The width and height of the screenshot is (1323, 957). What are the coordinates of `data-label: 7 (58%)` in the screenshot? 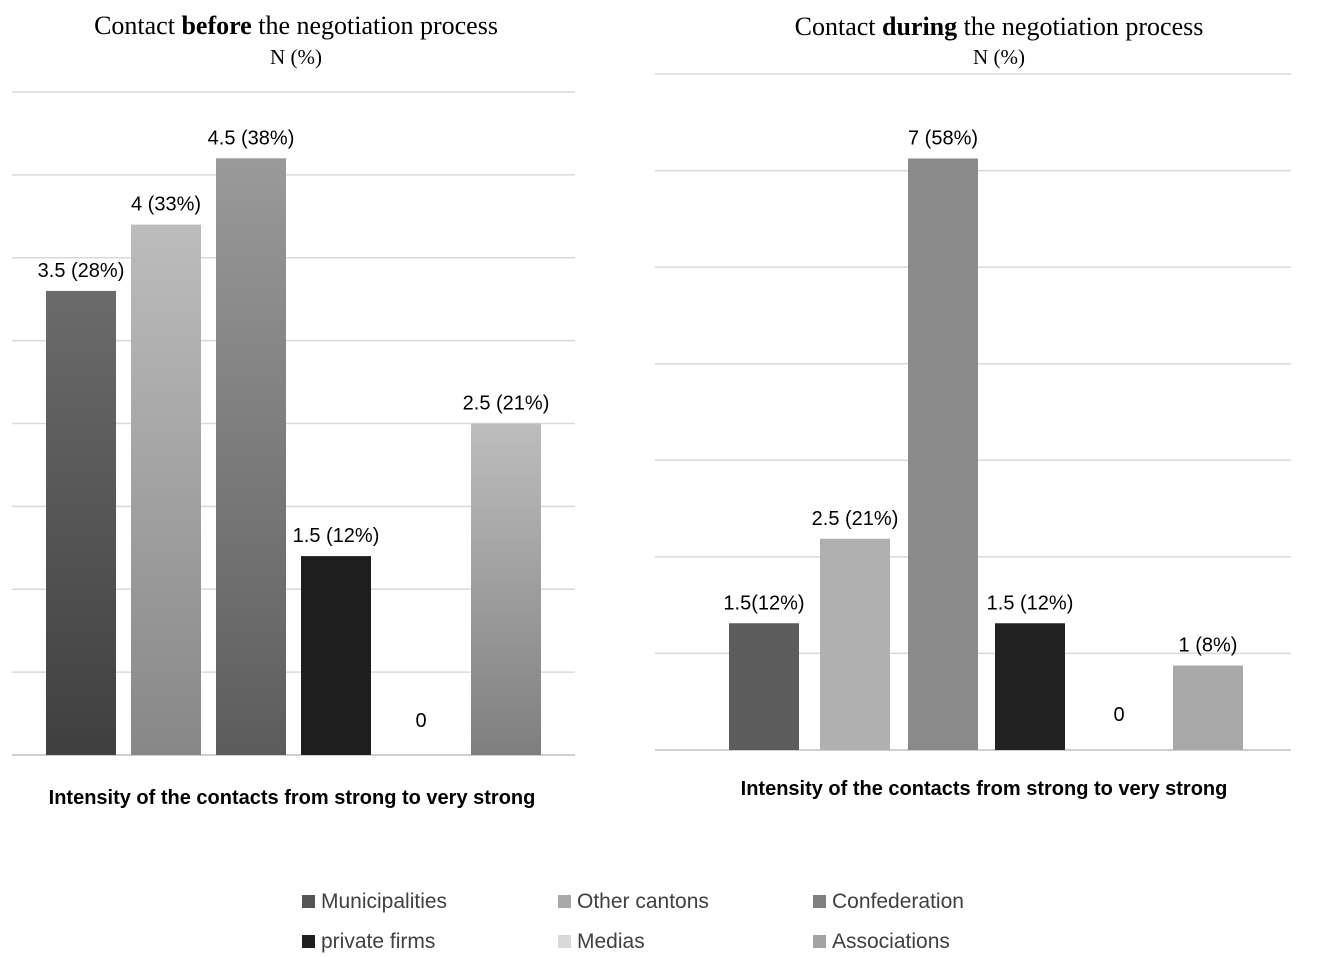 It's located at (943, 139).